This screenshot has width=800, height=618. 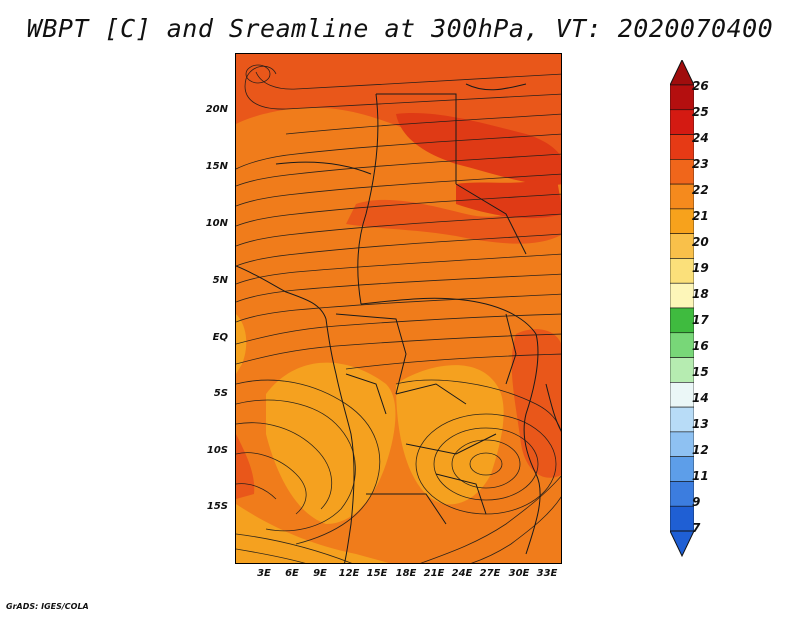 I want to click on lon-label-21e: 21E, so click(x=434, y=573).